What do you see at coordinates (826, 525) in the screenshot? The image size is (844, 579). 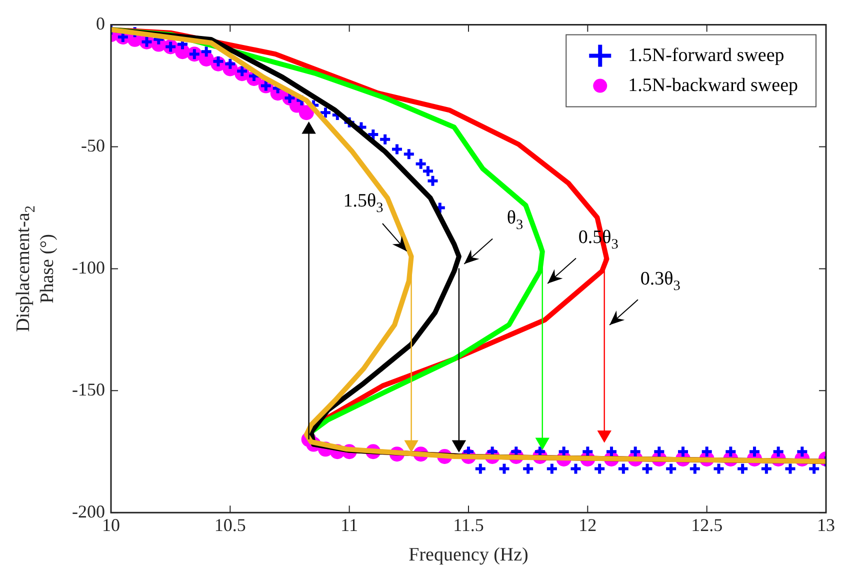 I see `x-tick-label: 13` at bounding box center [826, 525].